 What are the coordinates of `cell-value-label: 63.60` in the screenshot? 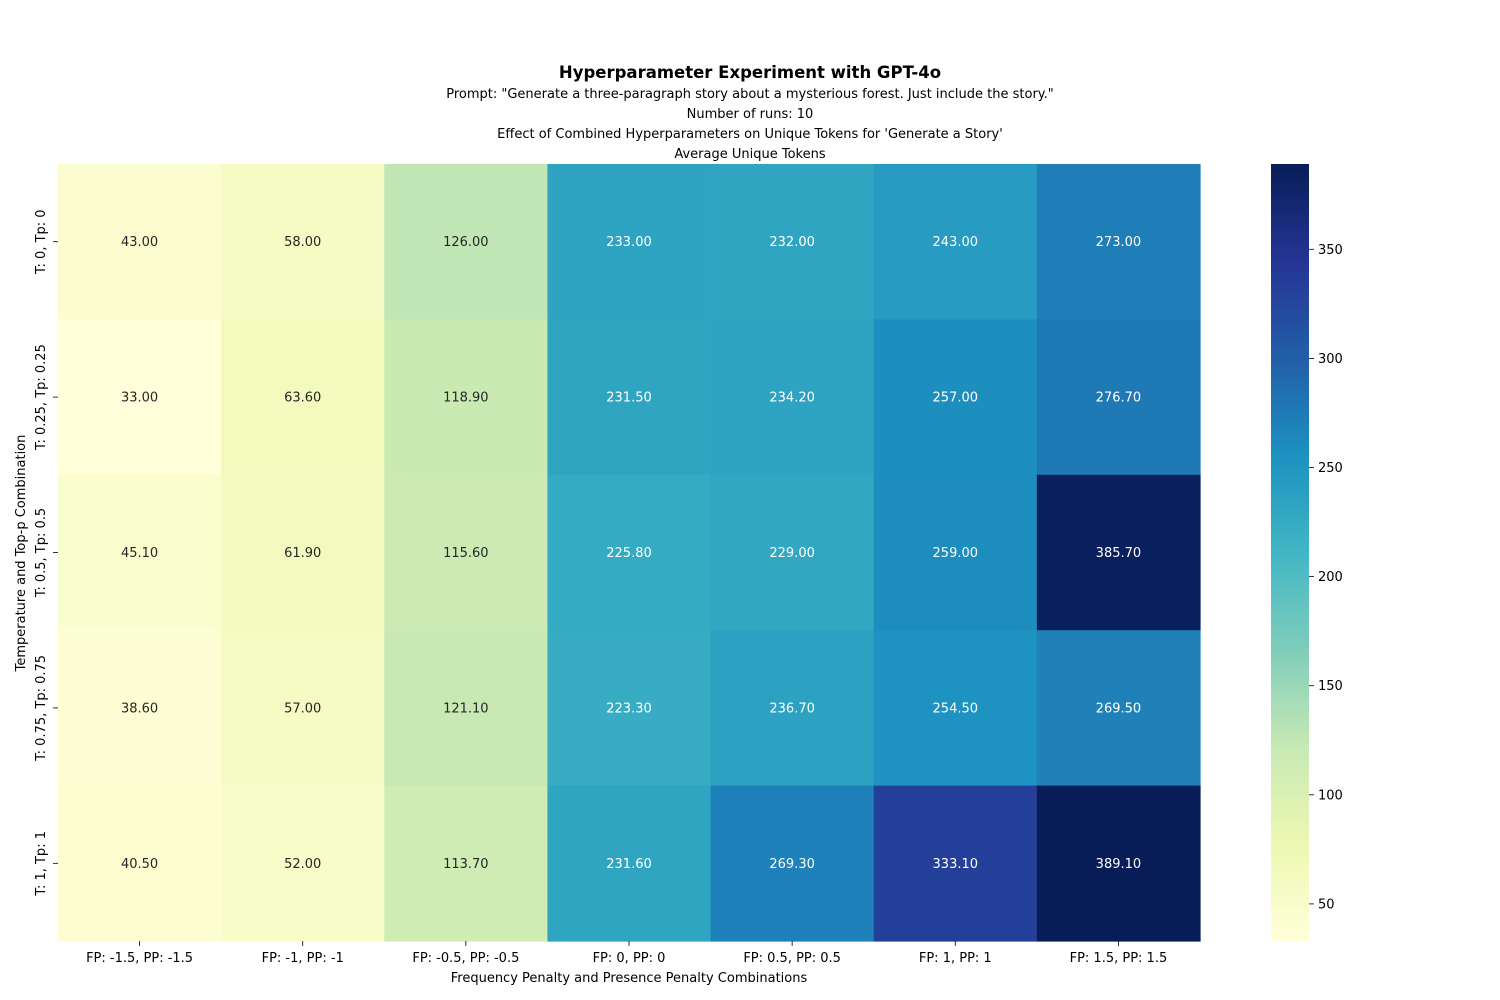 It's located at (302, 398).